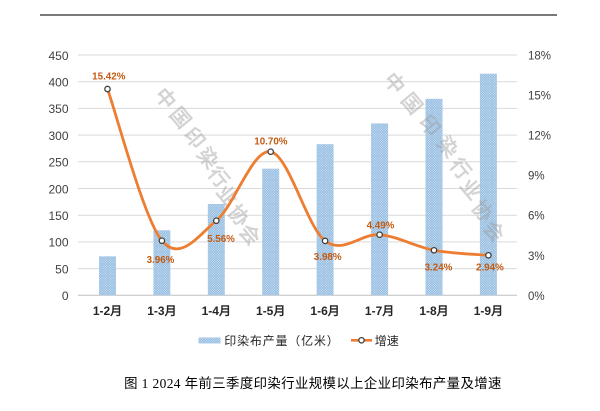 This screenshot has height=411, width=600. I want to click on svg-text: 6%, so click(536, 217).